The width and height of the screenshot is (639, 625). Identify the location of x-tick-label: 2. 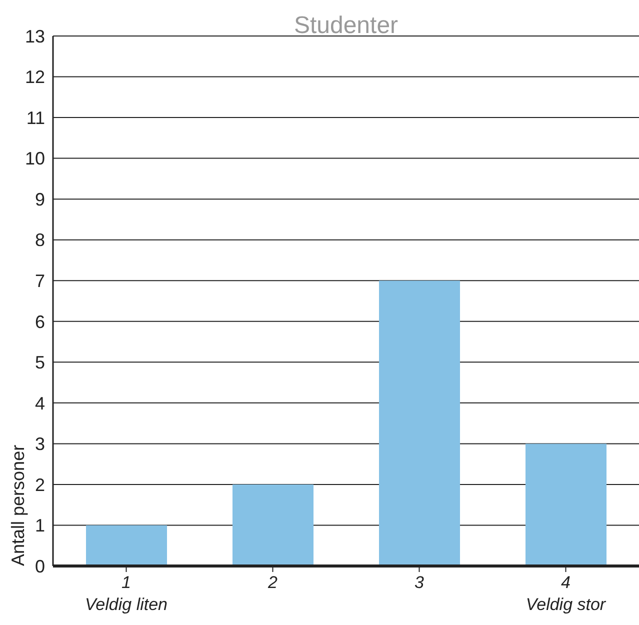
(272, 582).